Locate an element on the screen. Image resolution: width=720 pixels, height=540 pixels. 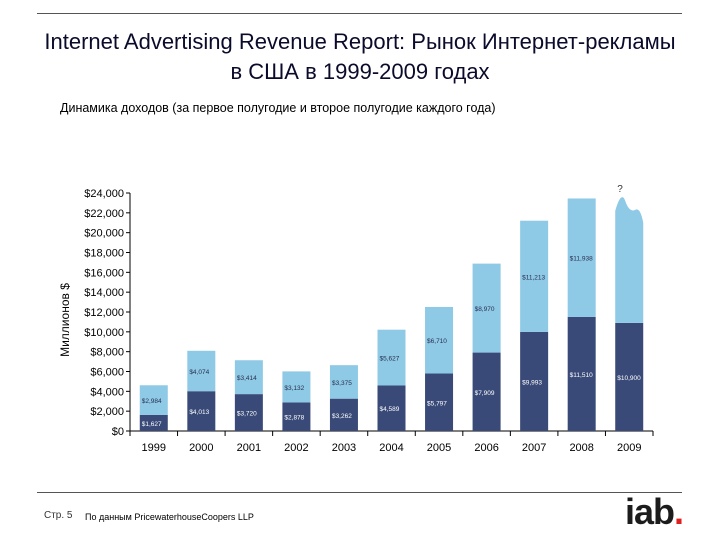
data-label-second-half: $6,710 is located at coordinates (437, 341).